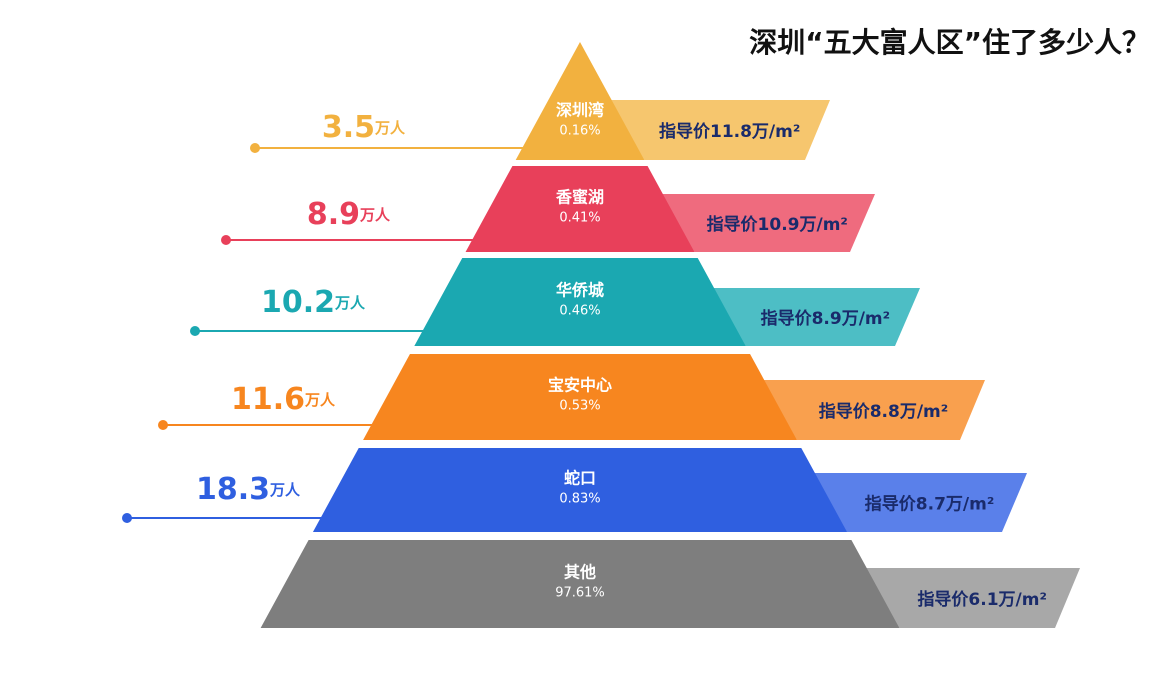  What do you see at coordinates (579, 131) in the screenshot?
I see `tier-share: 0.16%` at bounding box center [579, 131].